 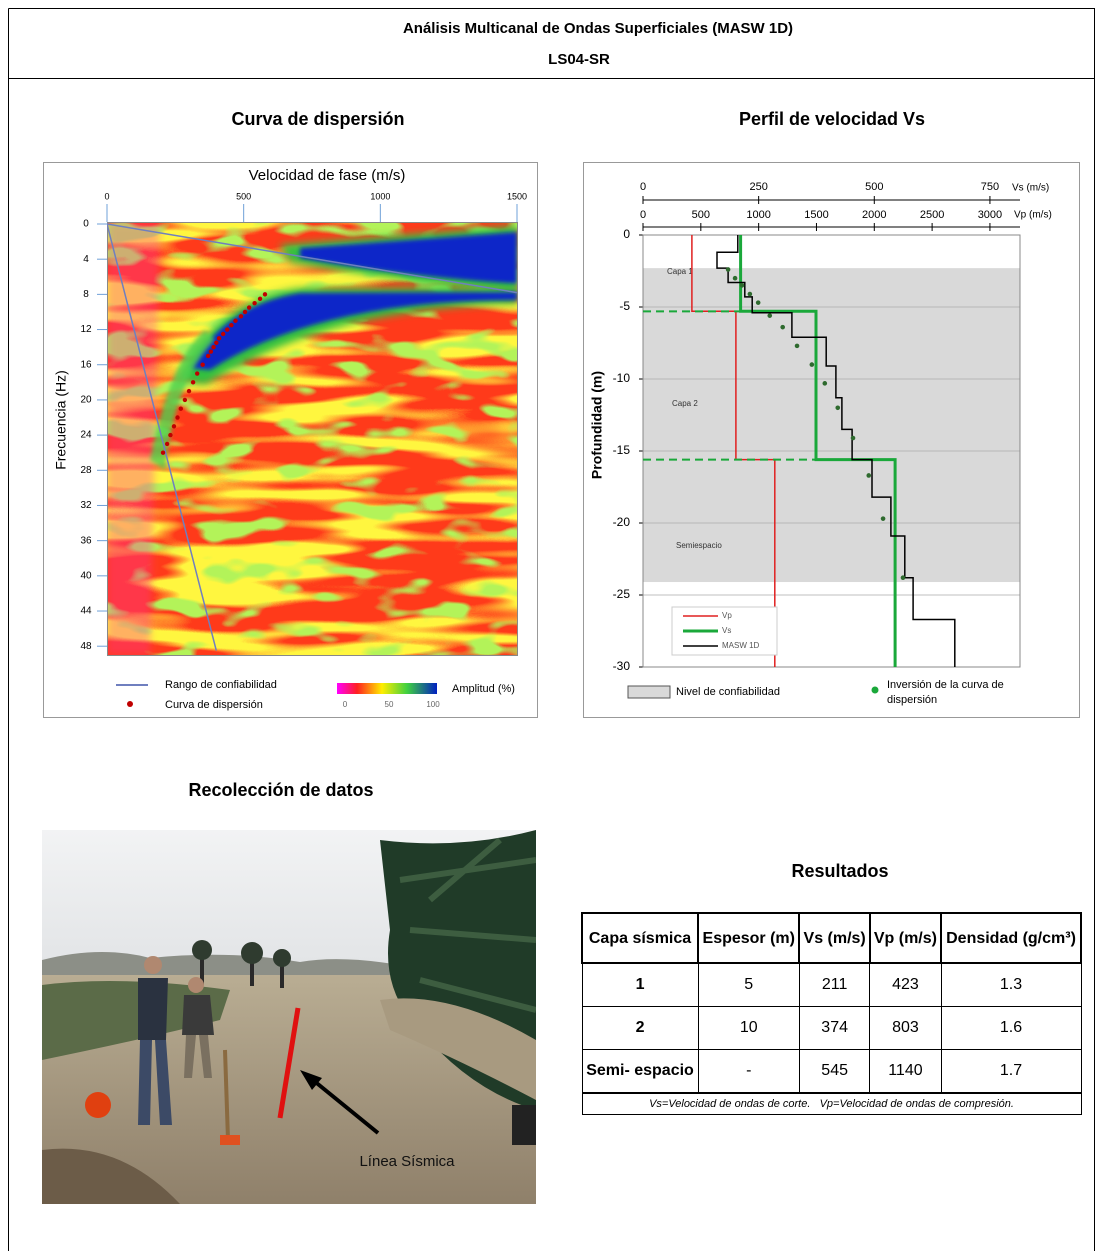 I want to click on table-cell: 1.3, so click(x=1011, y=984).